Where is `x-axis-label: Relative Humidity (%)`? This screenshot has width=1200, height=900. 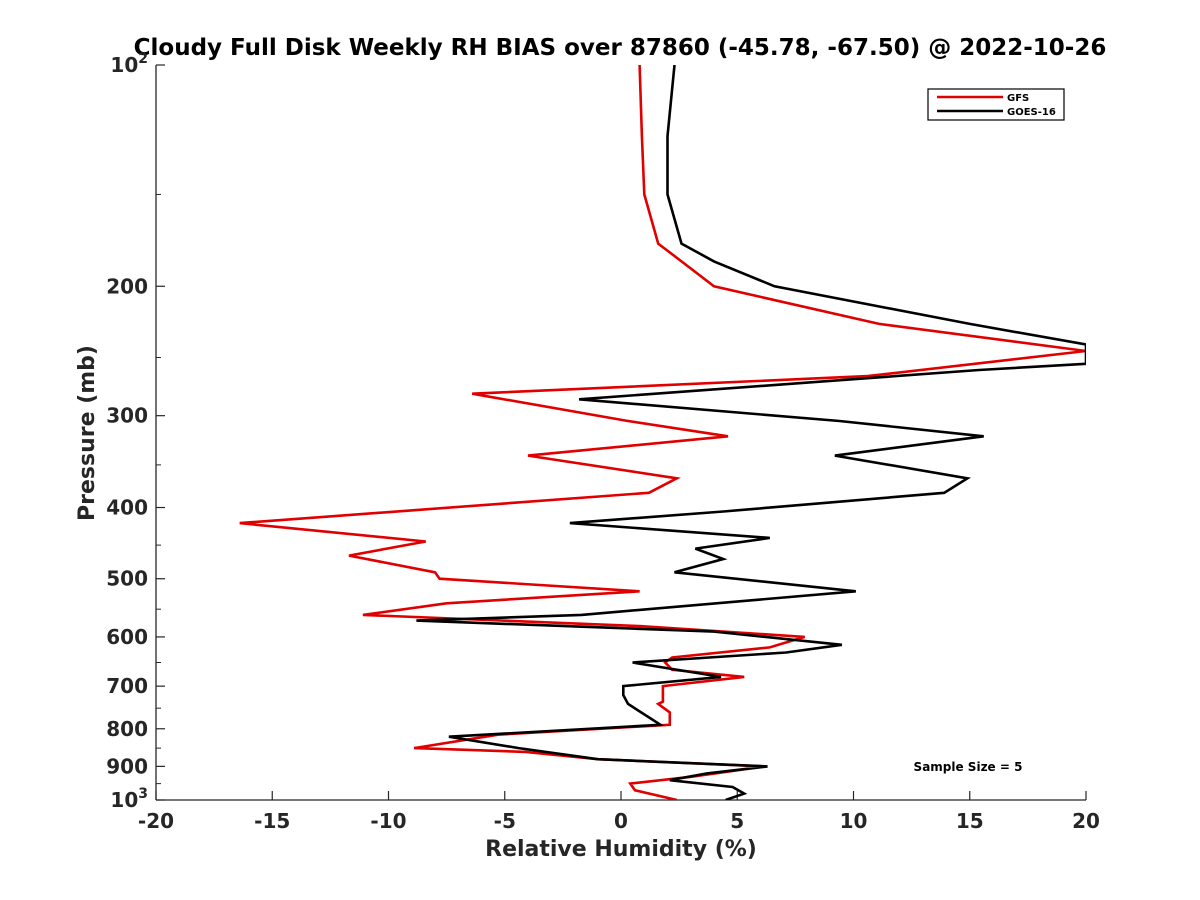 x-axis-label: Relative Humidity (%) is located at coordinates (621, 849).